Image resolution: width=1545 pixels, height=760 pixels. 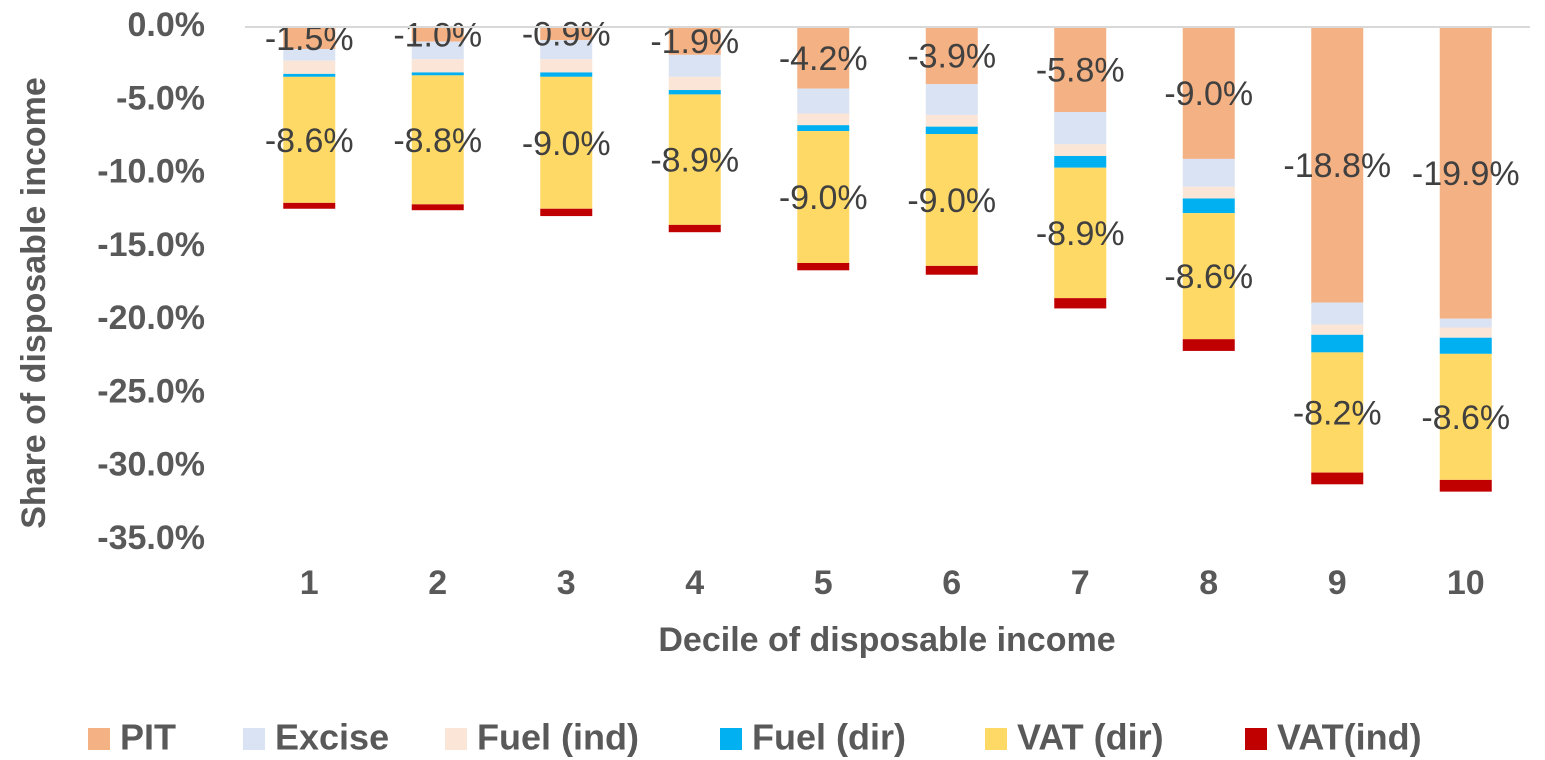 What do you see at coordinates (151, 172) in the screenshot?
I see `y-tick-label: -10.0%` at bounding box center [151, 172].